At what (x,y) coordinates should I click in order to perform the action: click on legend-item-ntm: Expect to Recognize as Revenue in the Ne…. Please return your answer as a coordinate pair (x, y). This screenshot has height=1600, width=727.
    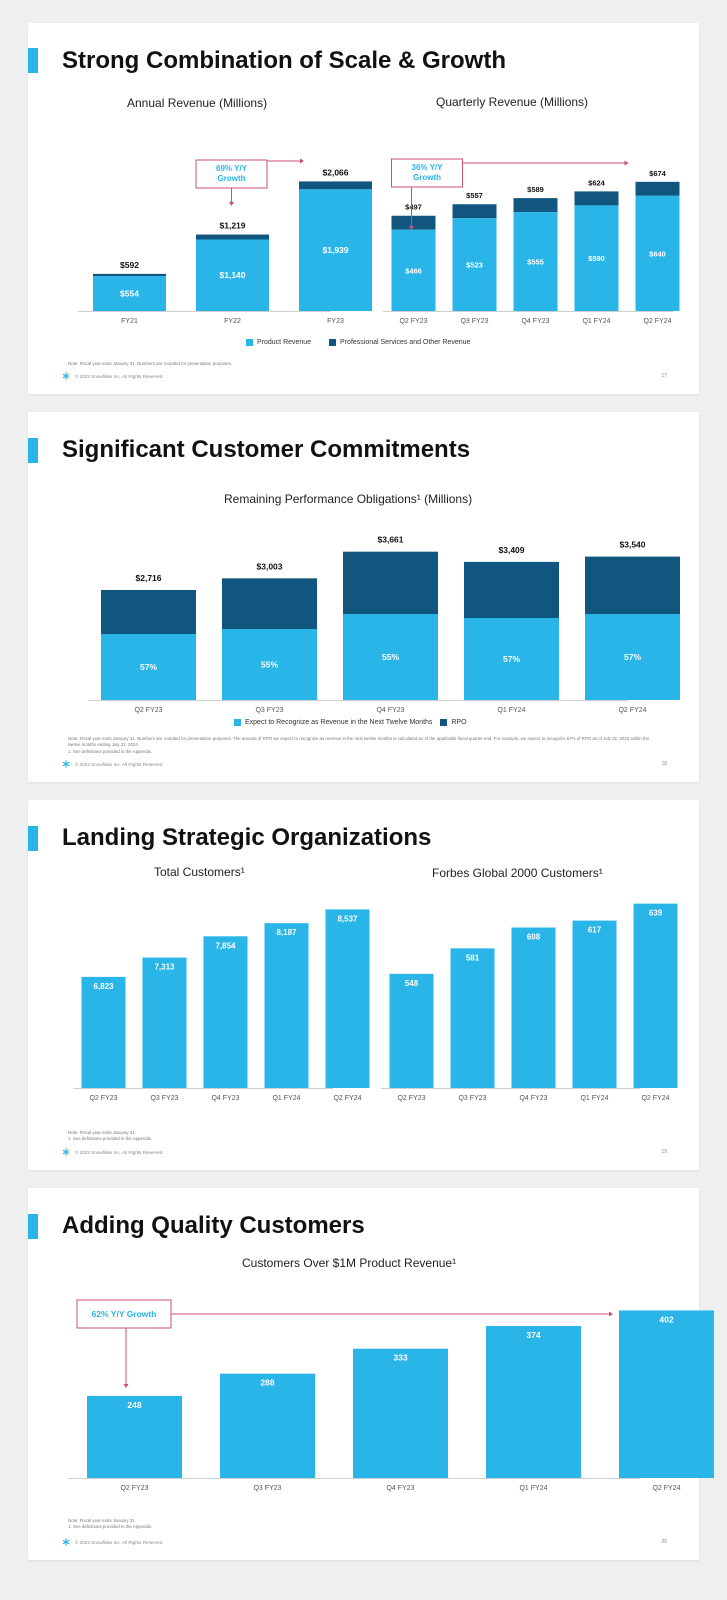
    Looking at the image, I should click on (333, 722).